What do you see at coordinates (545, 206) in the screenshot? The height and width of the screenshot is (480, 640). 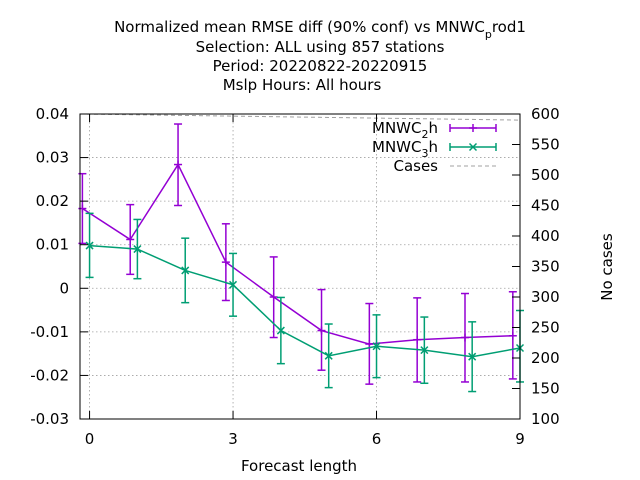 I see `y2-tick-label: 450` at bounding box center [545, 206].